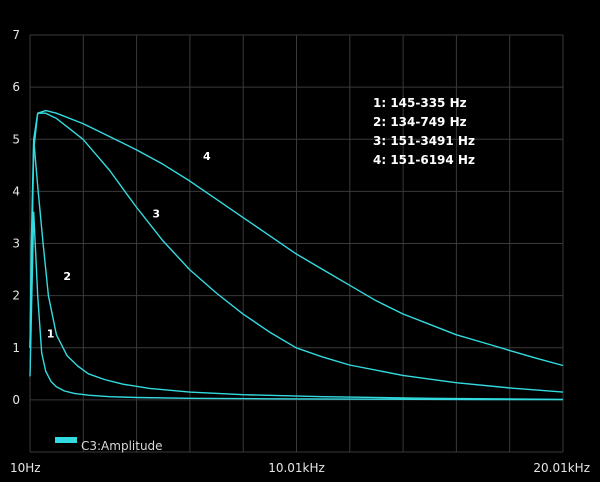 Image resolution: width=600 pixels, height=482 pixels. What do you see at coordinates (16, 87) in the screenshot?
I see `y-tick-label: 6` at bounding box center [16, 87].